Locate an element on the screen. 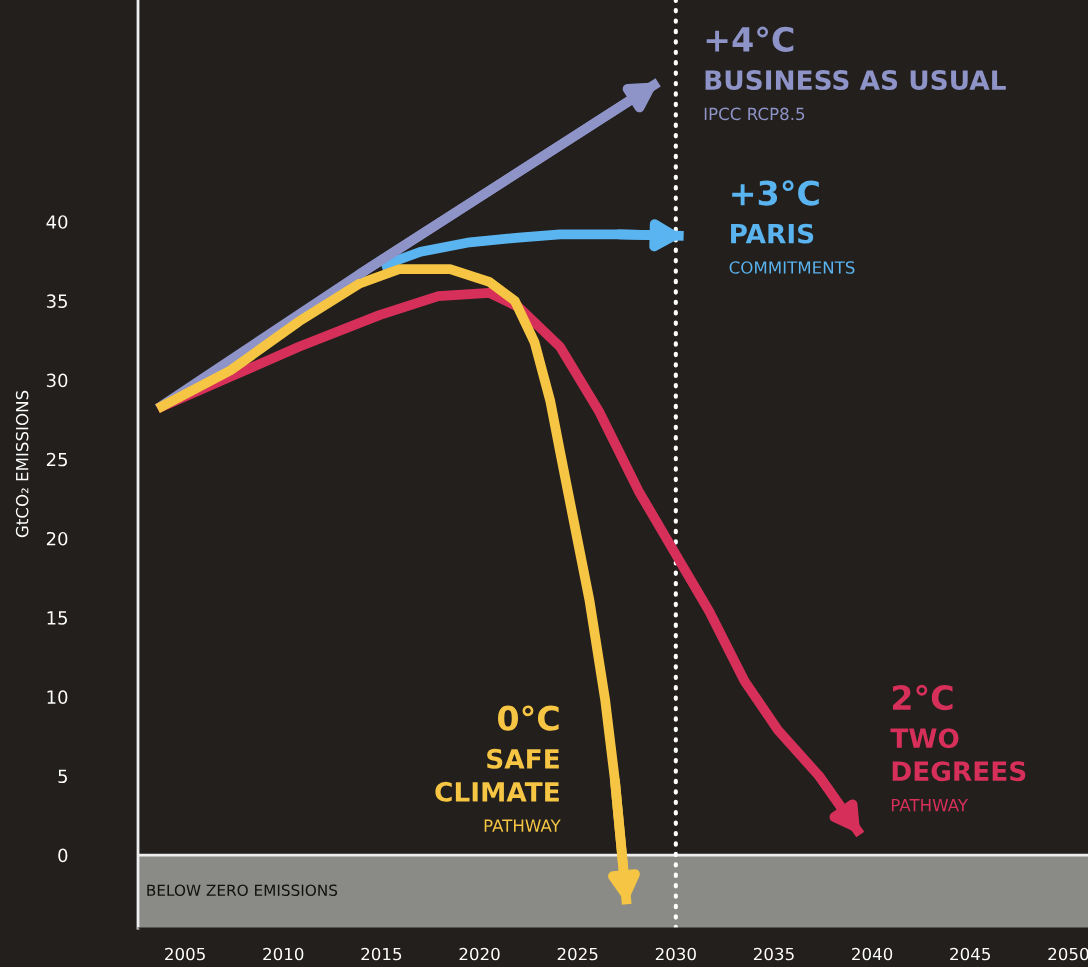 The height and width of the screenshot is (967, 1088). annotation: COMMITMENTS is located at coordinates (792, 267).